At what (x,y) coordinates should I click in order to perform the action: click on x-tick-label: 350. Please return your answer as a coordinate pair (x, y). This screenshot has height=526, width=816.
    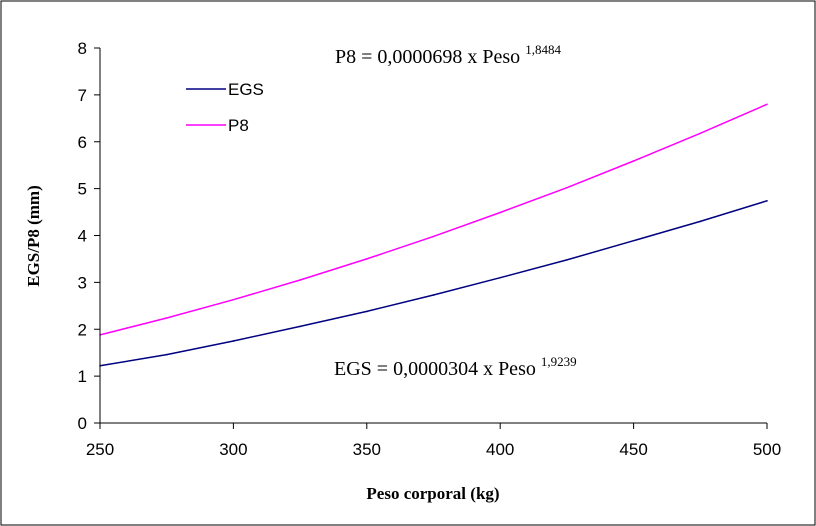
    Looking at the image, I should click on (367, 449).